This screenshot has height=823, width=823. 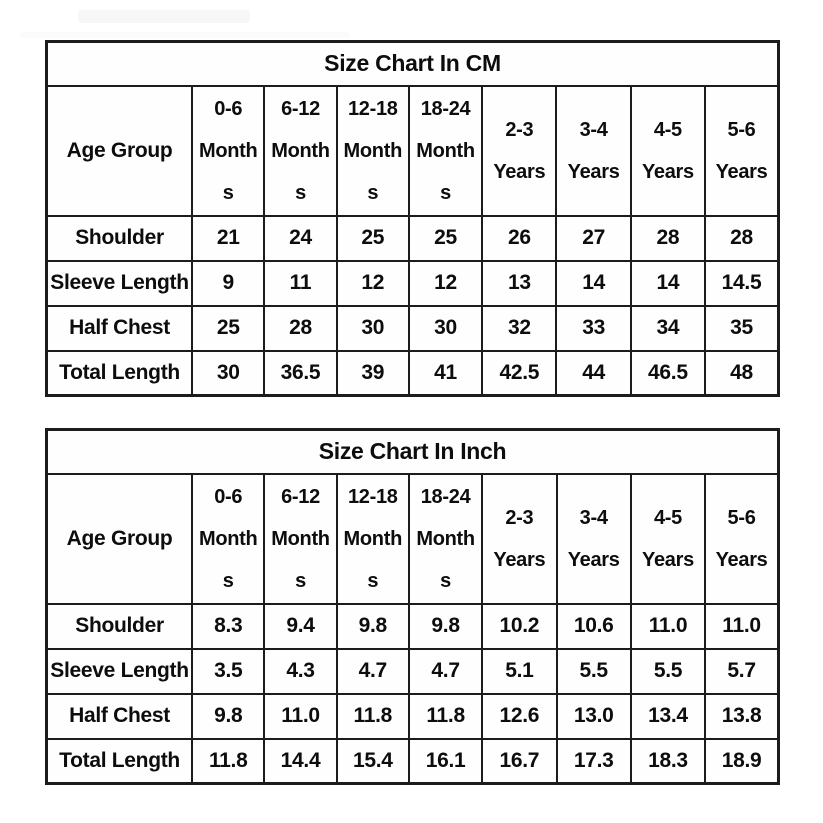 What do you see at coordinates (519, 373) in the screenshot?
I see `size-value: 42.5` at bounding box center [519, 373].